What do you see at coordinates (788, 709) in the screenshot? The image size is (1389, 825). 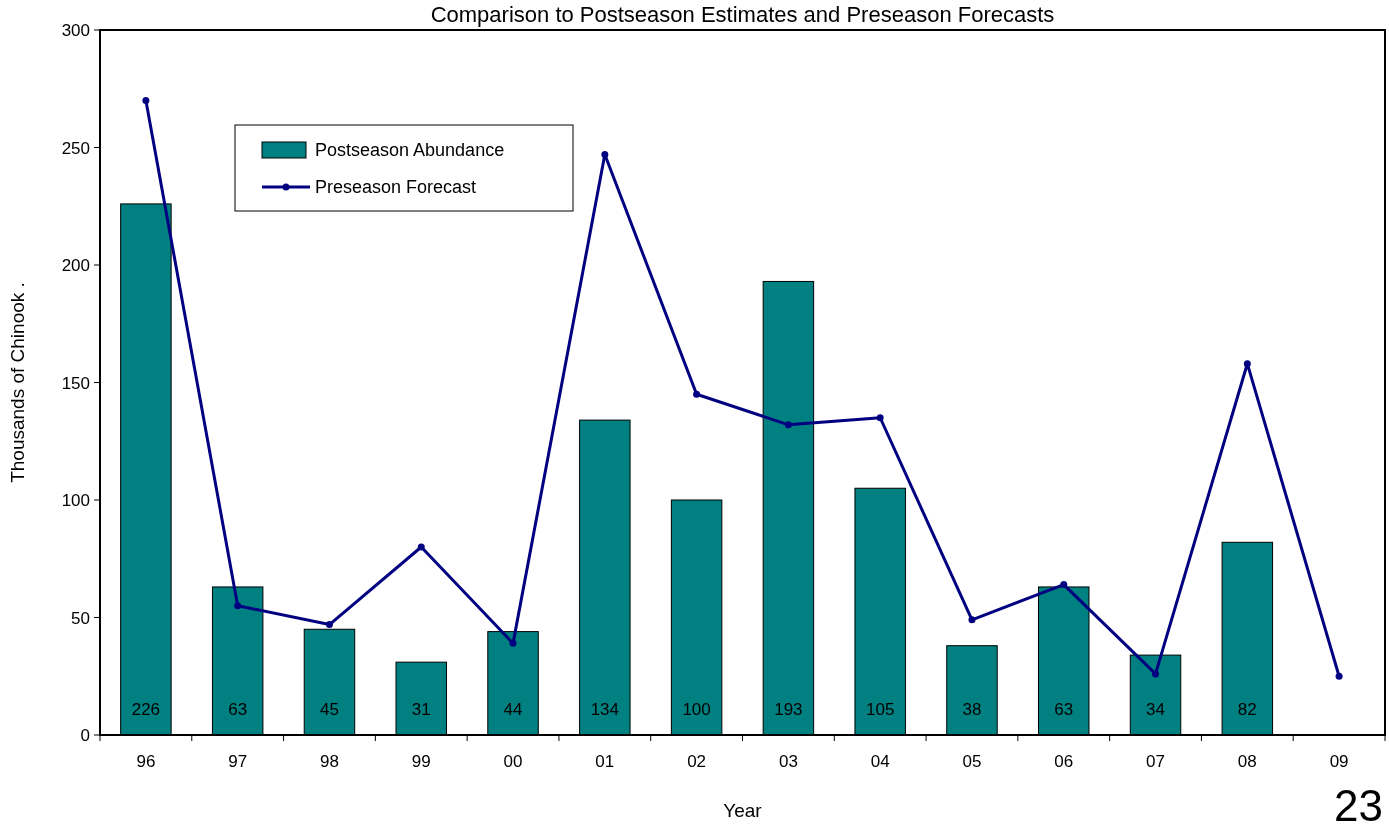 I see `data-label: 193` at bounding box center [788, 709].